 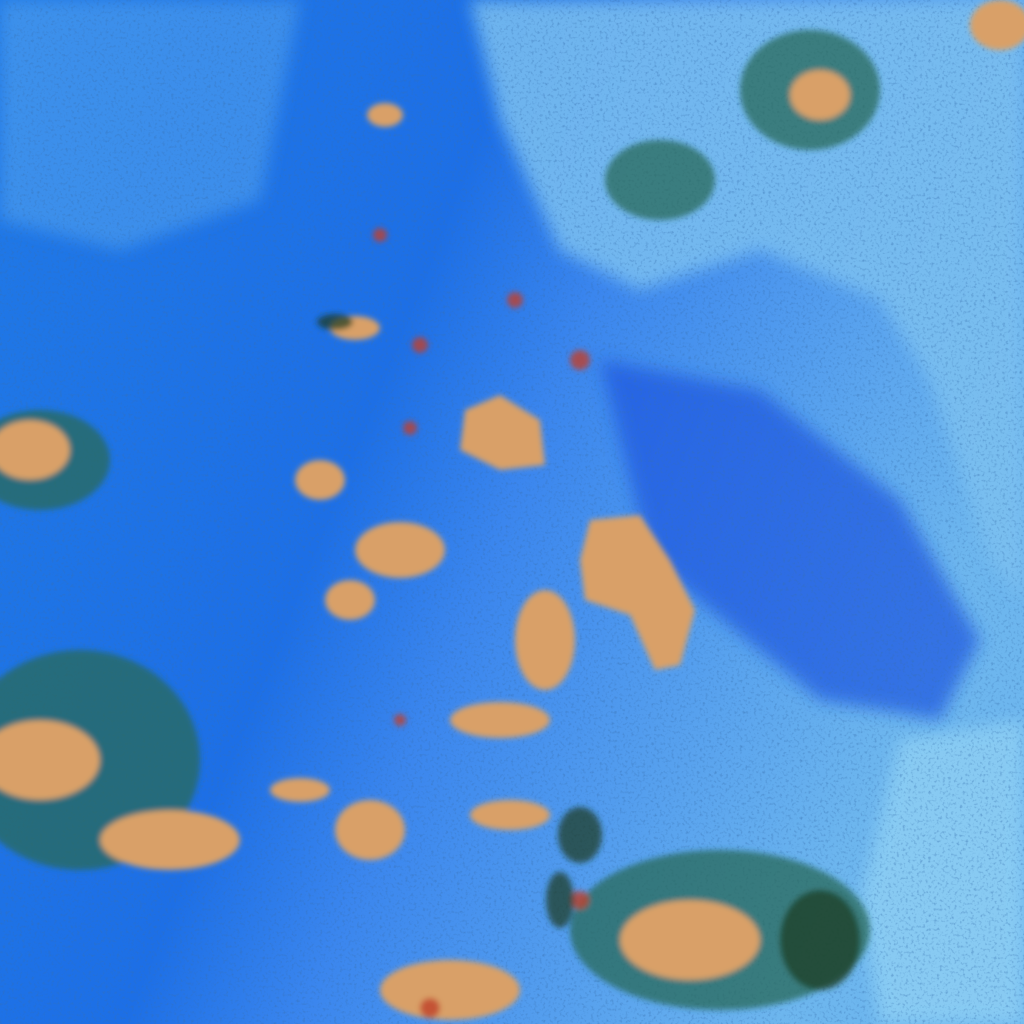 What do you see at coordinates (637, 592) in the screenshot?
I see `cloud-large-center` at bounding box center [637, 592].